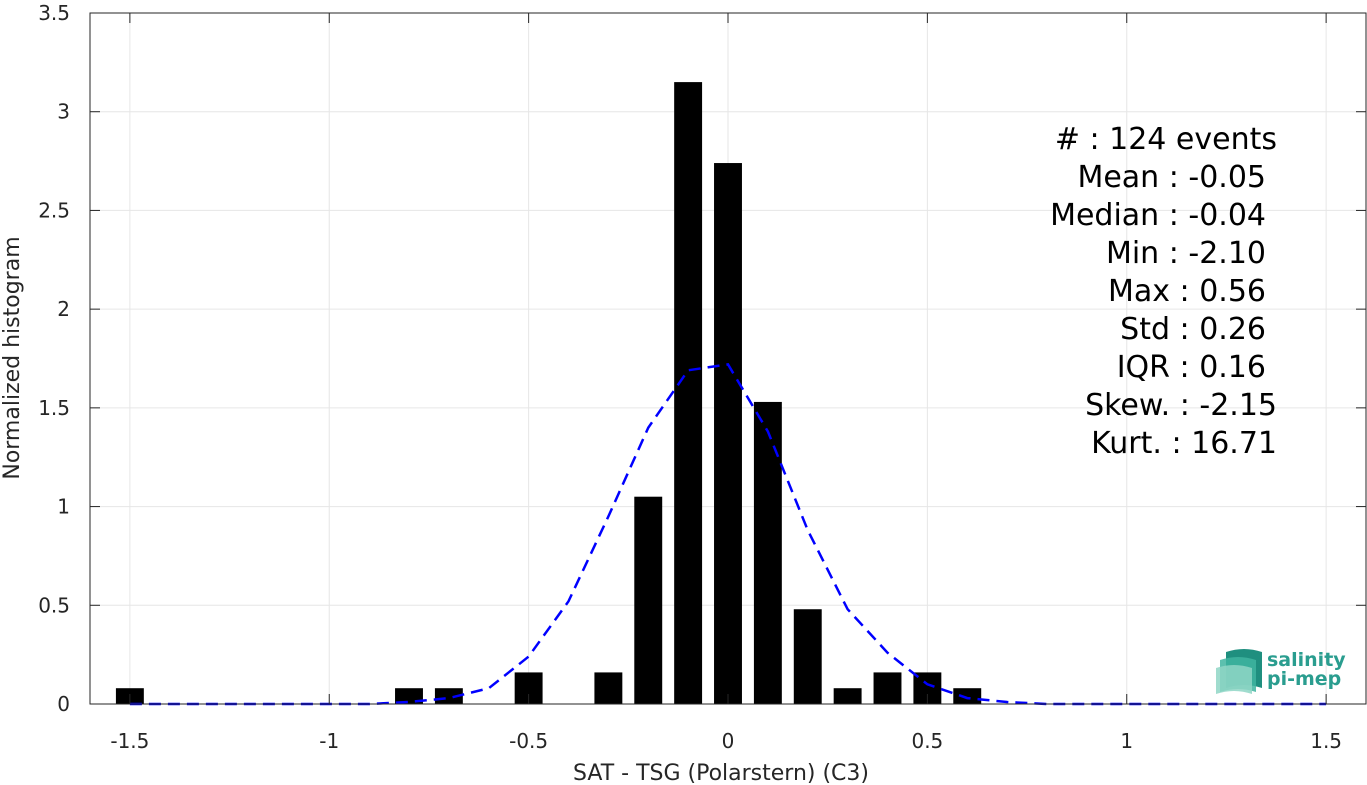 The image size is (1367, 785). Describe the element at coordinates (1158, 215) in the screenshot. I see `stats-line: Median : -0.04` at that location.